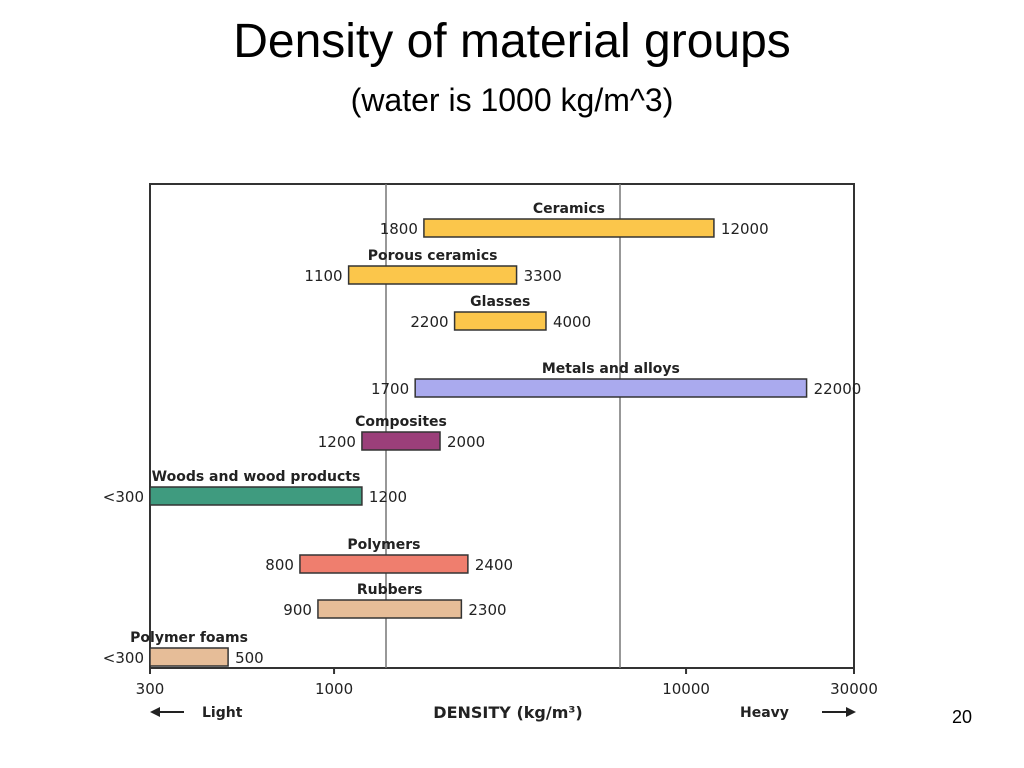  What do you see at coordinates (569, 209) in the screenshot?
I see `bar-name-label: Ceramics` at bounding box center [569, 209].